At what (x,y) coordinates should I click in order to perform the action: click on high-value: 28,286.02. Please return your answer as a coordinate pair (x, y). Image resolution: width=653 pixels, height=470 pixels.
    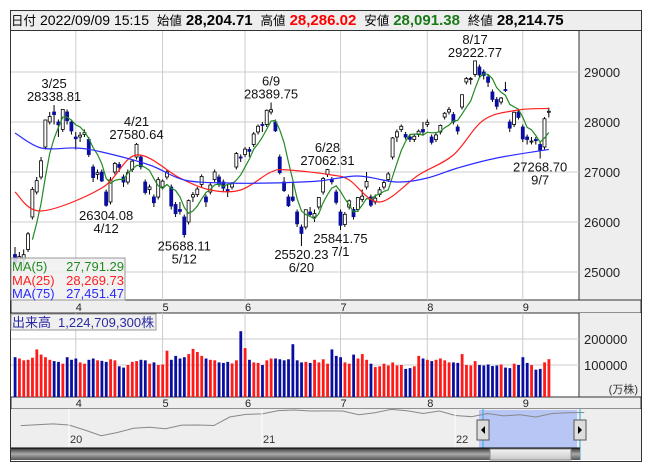
    Looking at the image, I should click on (323, 20).